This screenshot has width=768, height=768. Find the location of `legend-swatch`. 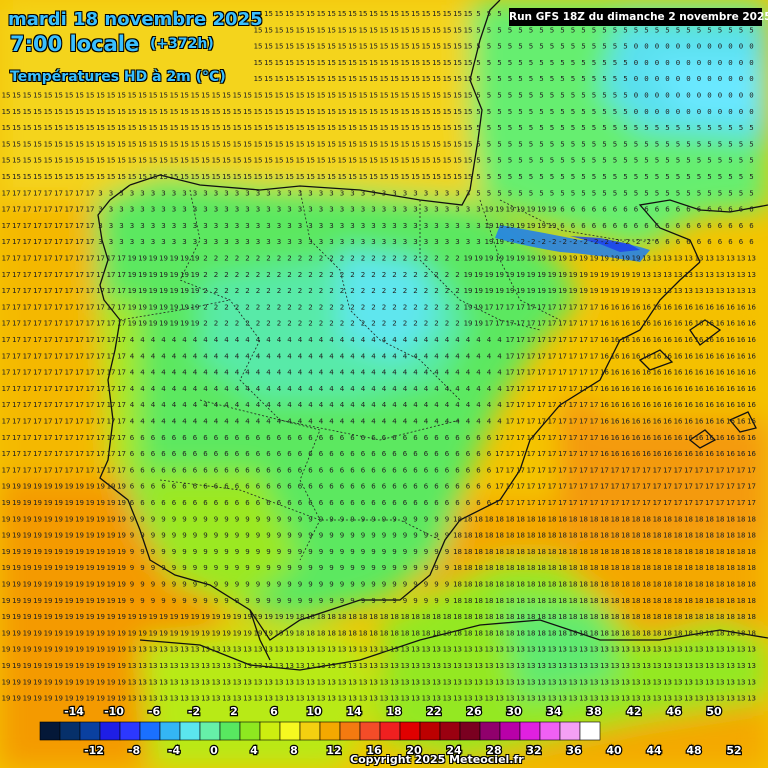

legend-swatch is located at coordinates (210, 731).